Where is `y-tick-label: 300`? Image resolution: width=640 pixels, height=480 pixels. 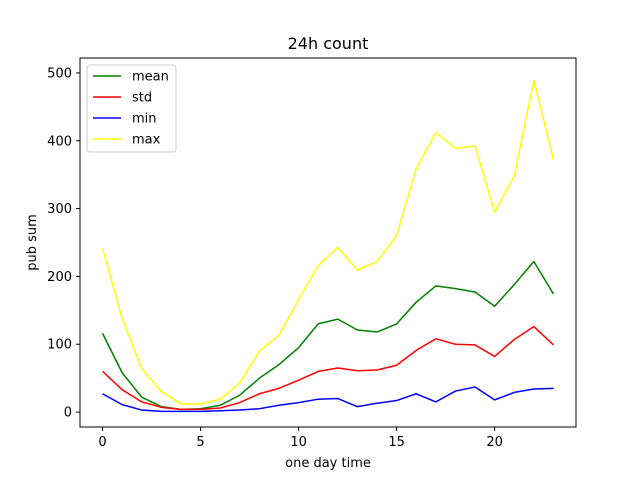 y-tick-label: 300 is located at coordinates (59, 209).